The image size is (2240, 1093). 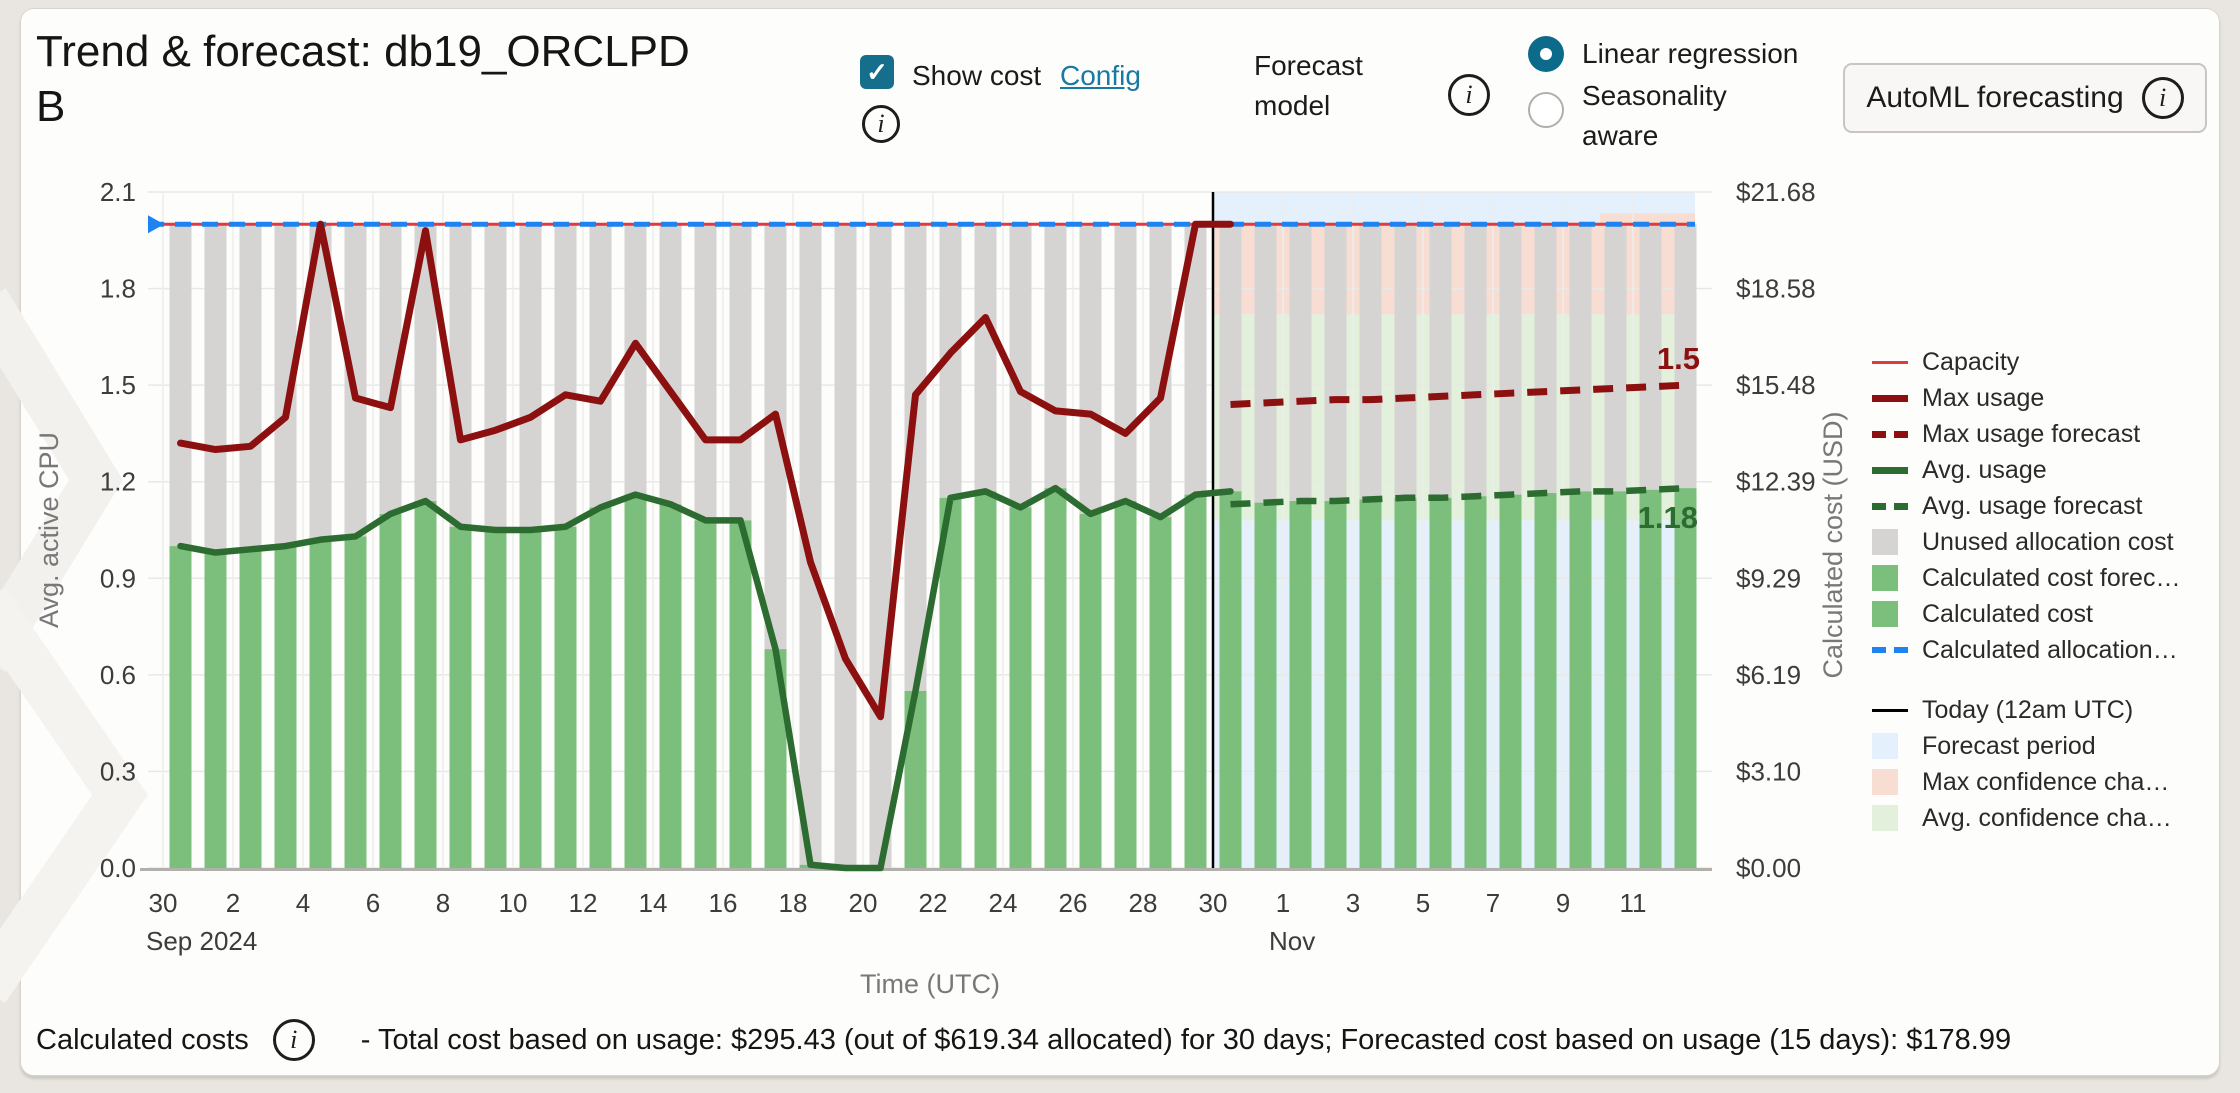 What do you see at coordinates (1768, 771) in the screenshot?
I see `svg-text: $3.10` at bounding box center [1768, 771].